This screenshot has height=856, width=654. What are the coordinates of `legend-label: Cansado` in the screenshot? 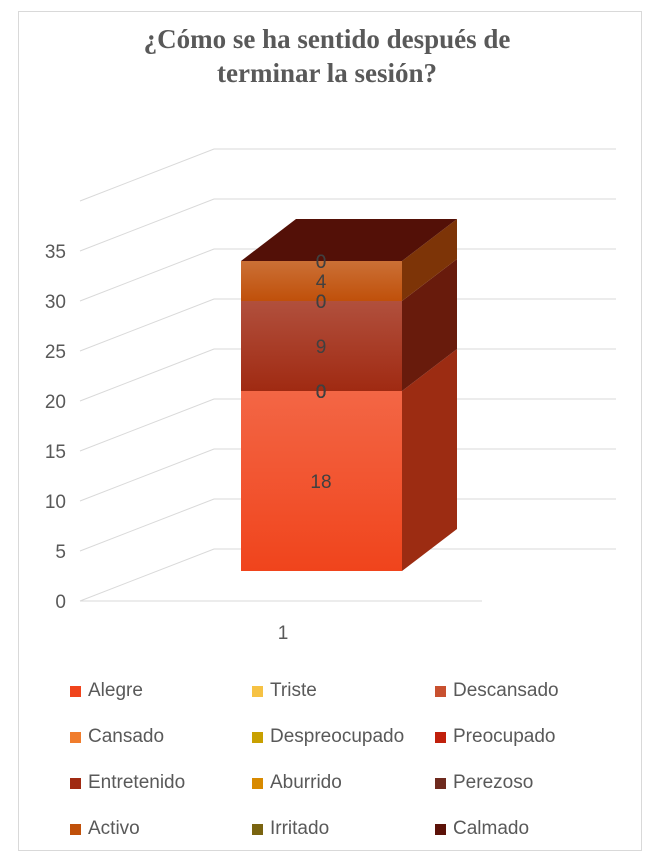 It's located at (126, 736).